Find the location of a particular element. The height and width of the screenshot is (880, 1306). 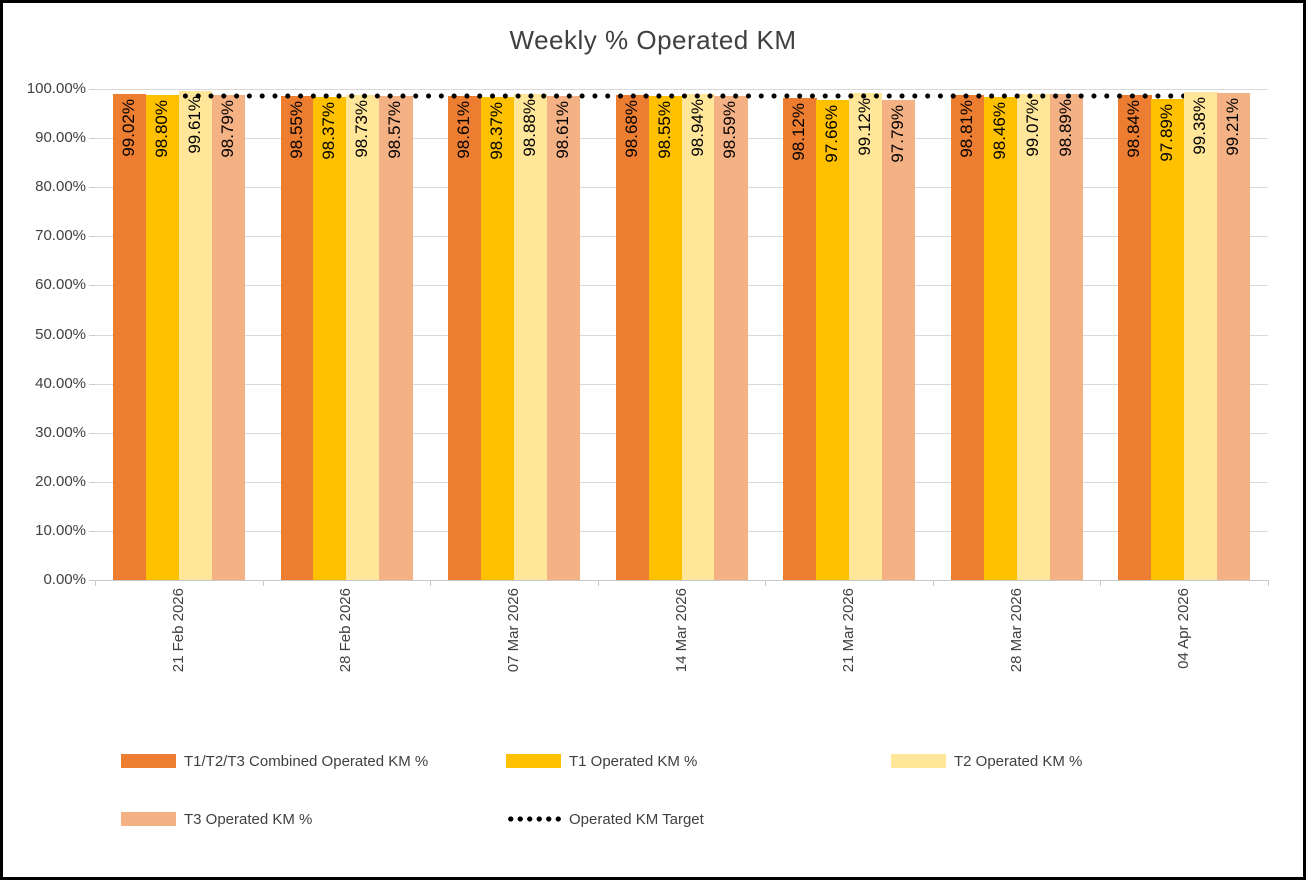

bar-data-label: 99.61% is located at coordinates (194, 124).